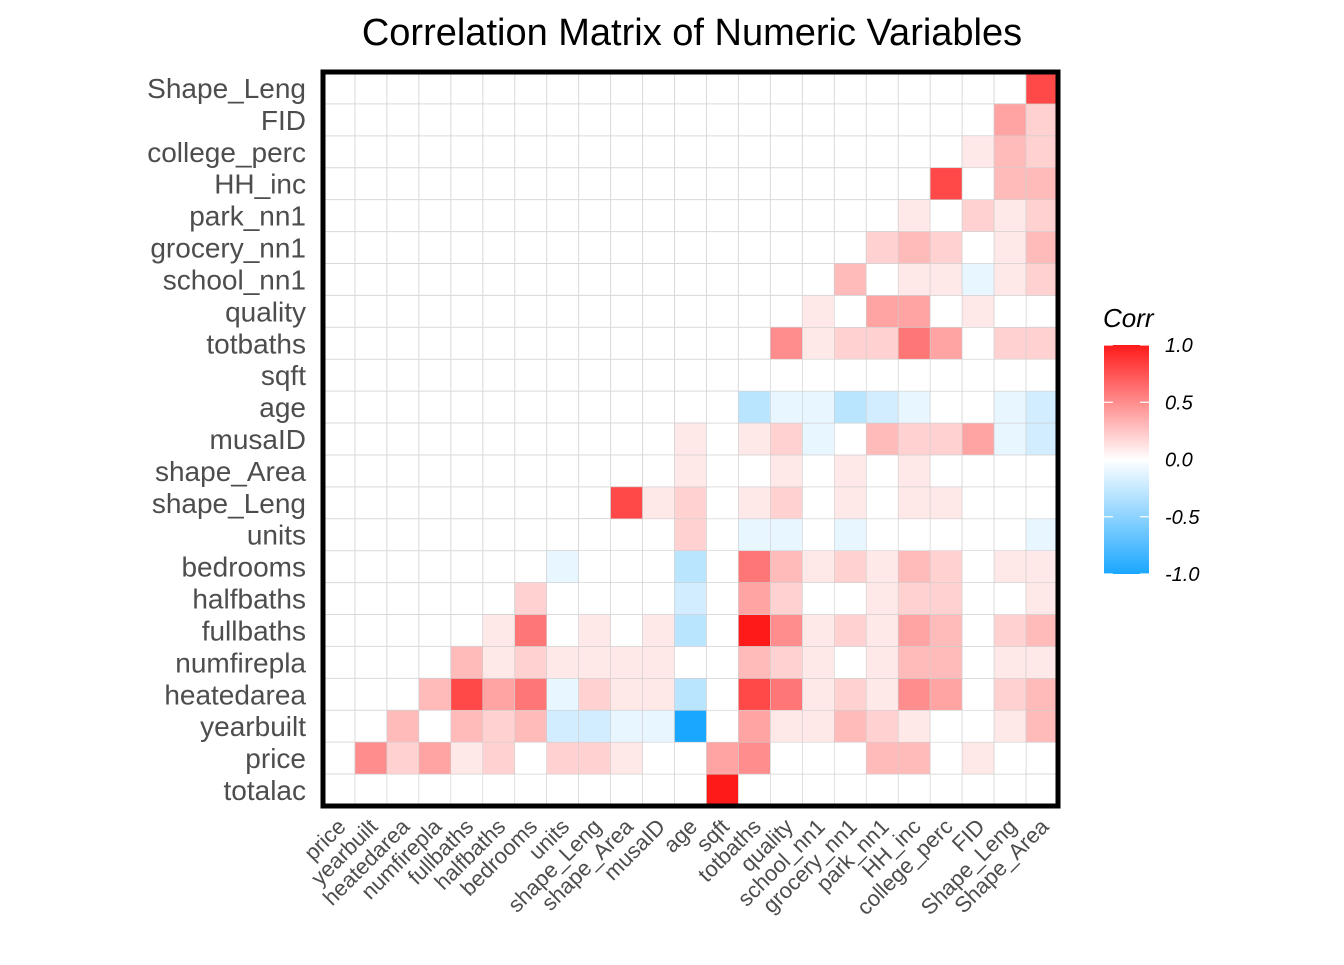  What do you see at coordinates (283, 375) in the screenshot?
I see `y-tick-label: sqft` at bounding box center [283, 375].